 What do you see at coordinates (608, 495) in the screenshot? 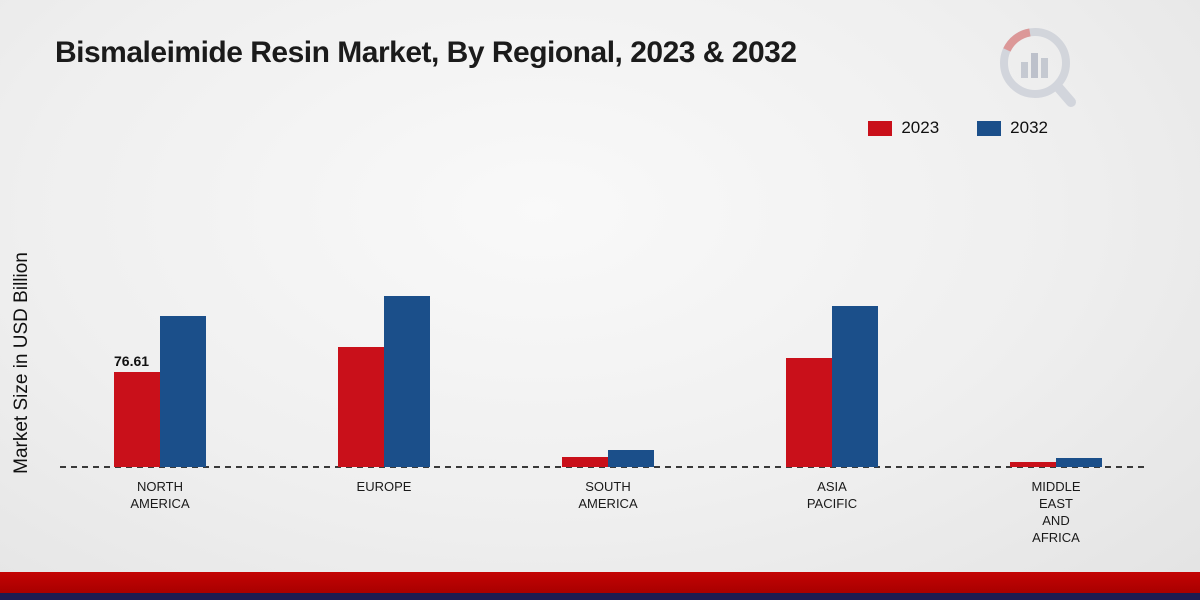
I see `category-label-south-america: SOUTH AMERICA` at bounding box center [608, 495].